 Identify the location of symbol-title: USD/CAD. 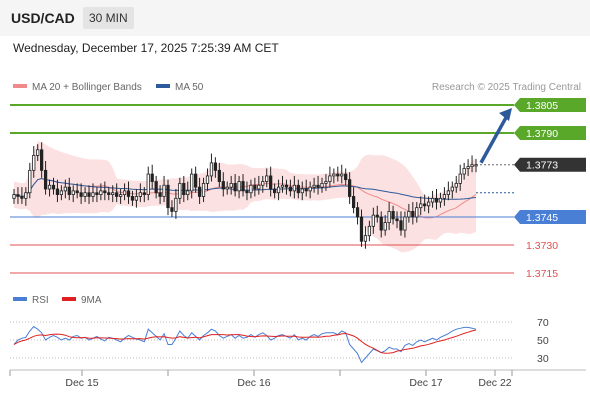
(43, 18).